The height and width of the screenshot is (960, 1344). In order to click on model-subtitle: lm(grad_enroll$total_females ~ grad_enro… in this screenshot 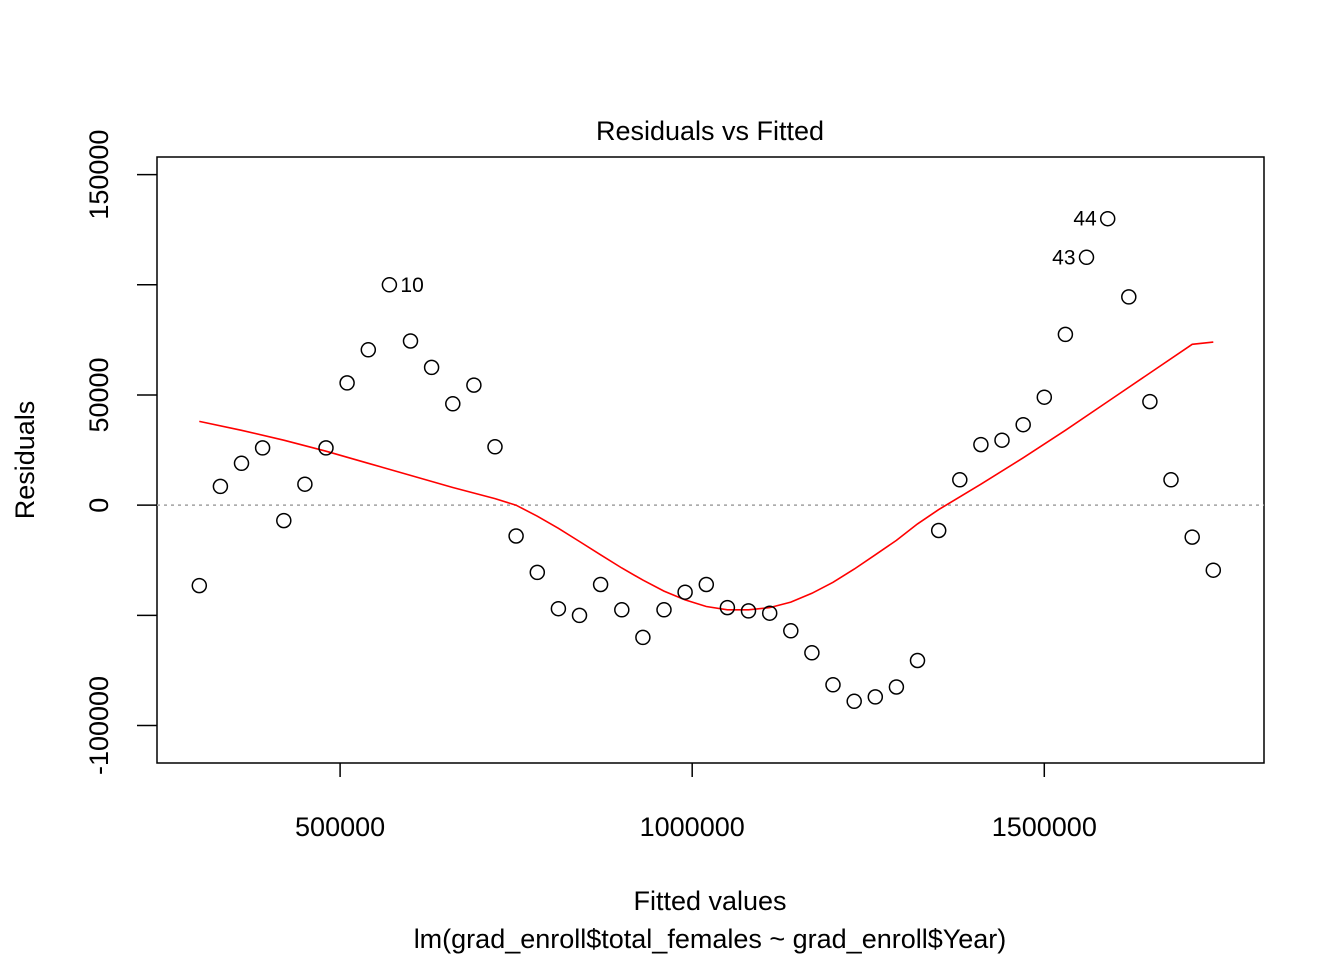, I will do `click(710, 939)`.